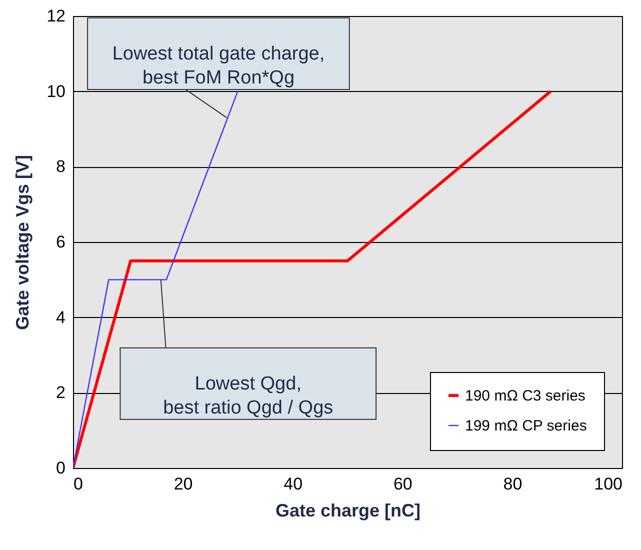 The width and height of the screenshot is (641, 550). Describe the element at coordinates (218, 66) in the screenshot. I see `annotation: Lowest total gate charge, best FoM Ron*Qg` at that location.